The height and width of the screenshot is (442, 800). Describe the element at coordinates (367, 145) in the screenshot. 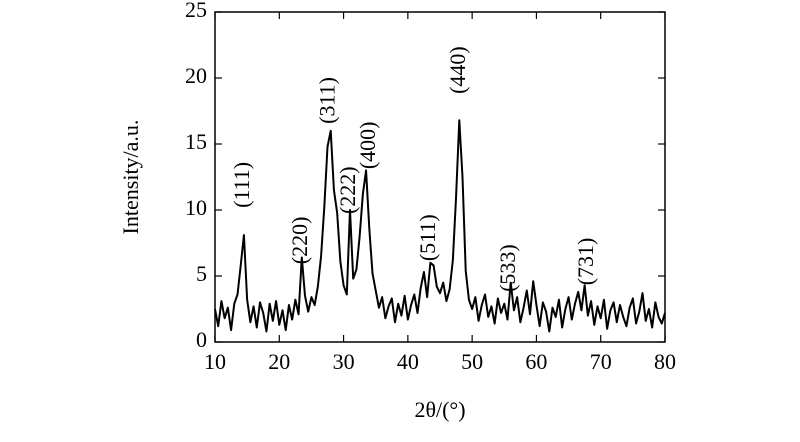

I see `peak-label: (400)` at that location.